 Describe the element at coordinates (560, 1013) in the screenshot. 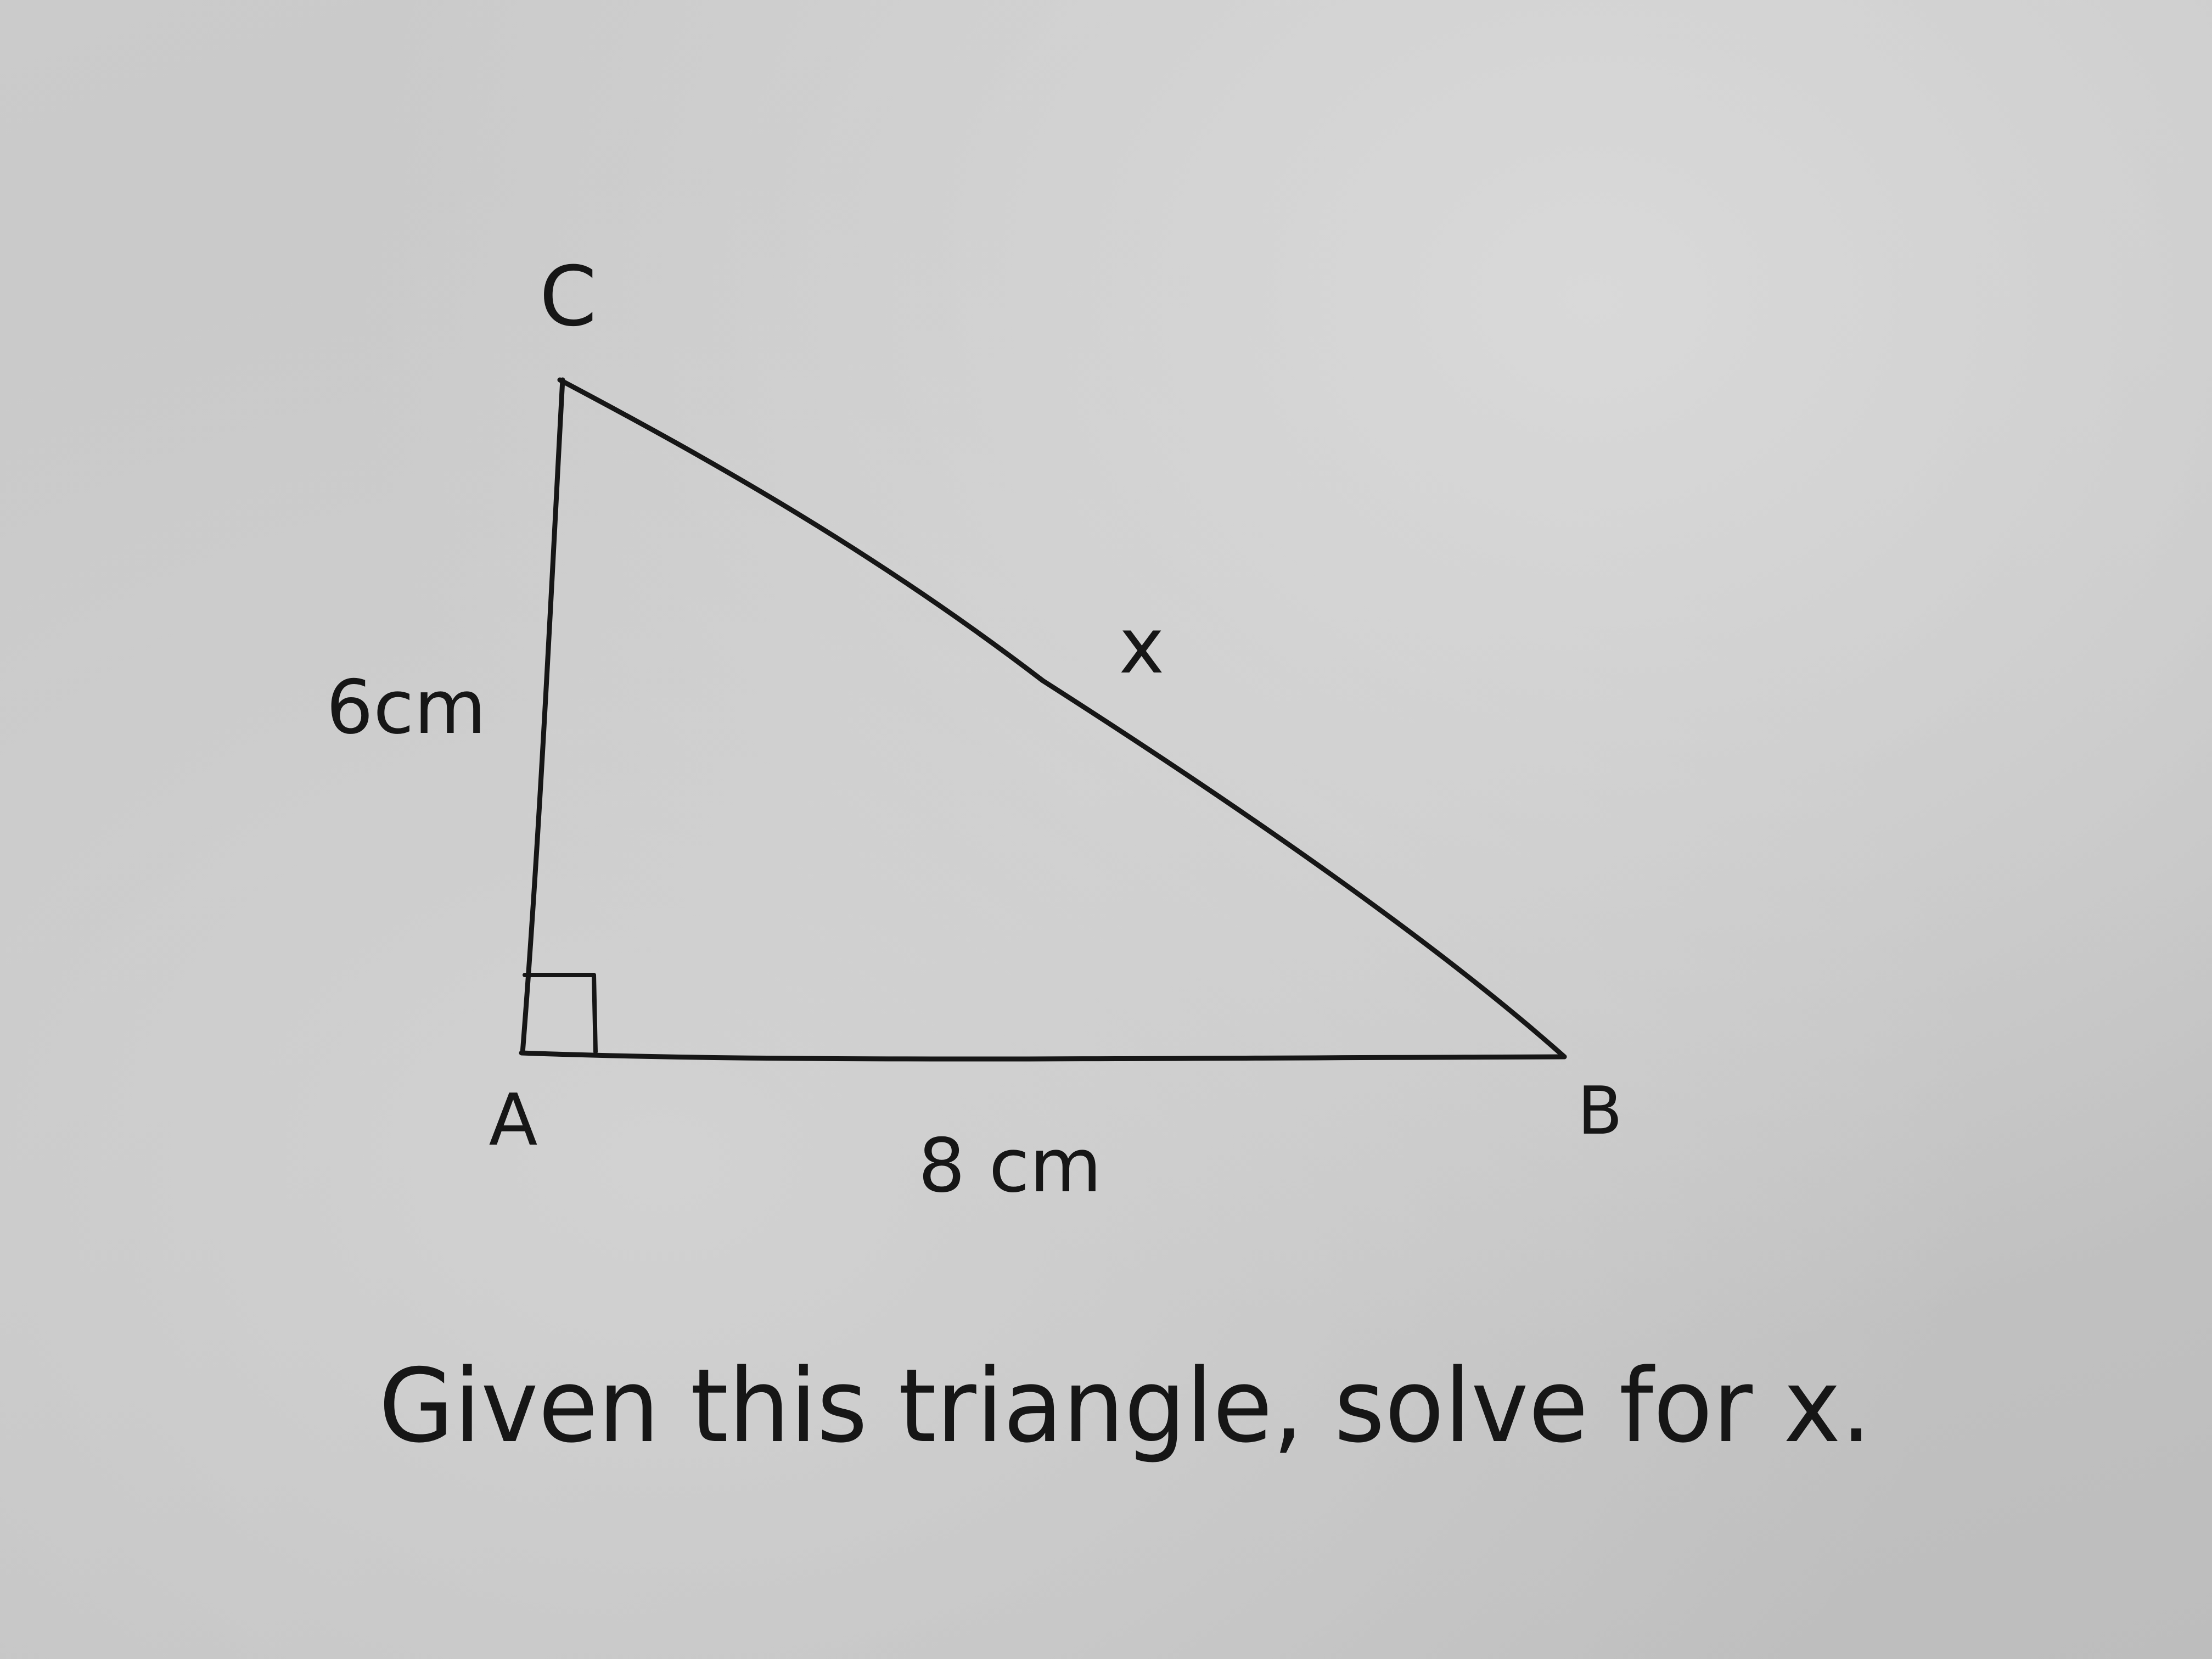

I see `right-angle-marker` at that location.